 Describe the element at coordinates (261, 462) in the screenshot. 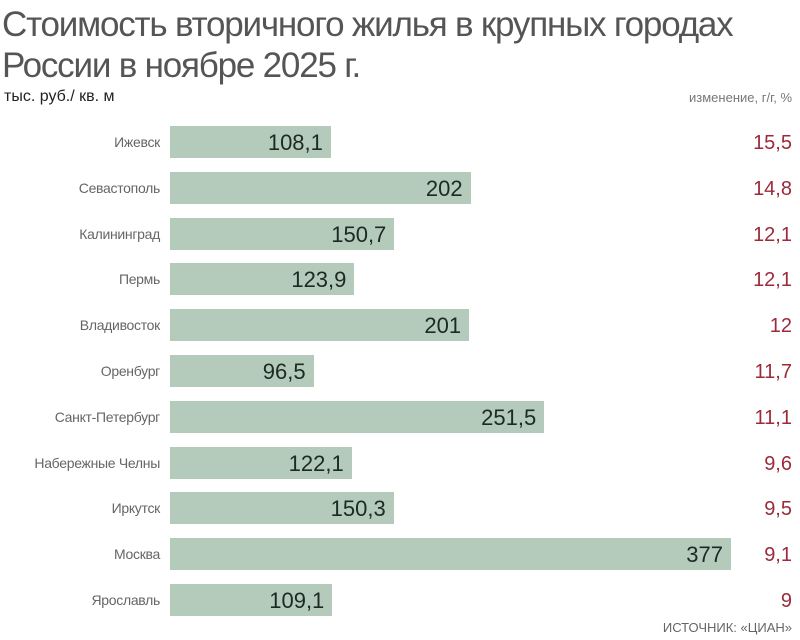

I see `value-bar: 122,1` at that location.